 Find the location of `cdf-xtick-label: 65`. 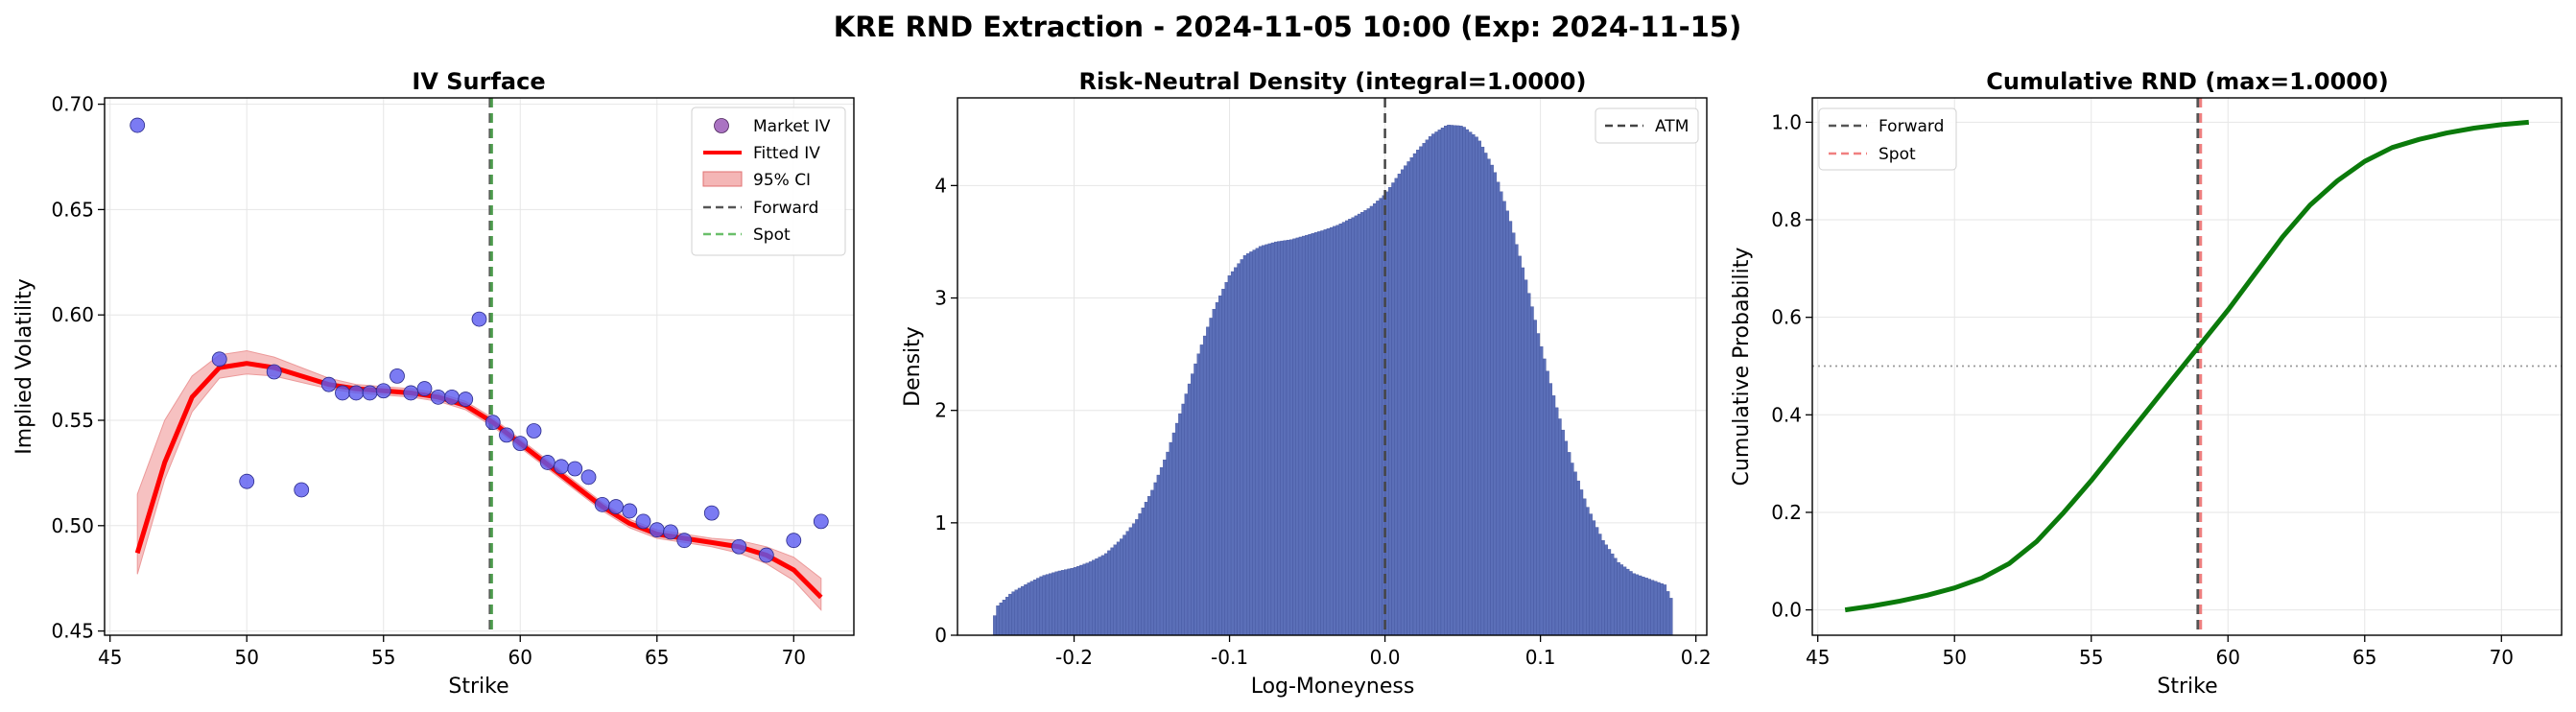

cdf-xtick-label: 65 is located at coordinates (2364, 657).